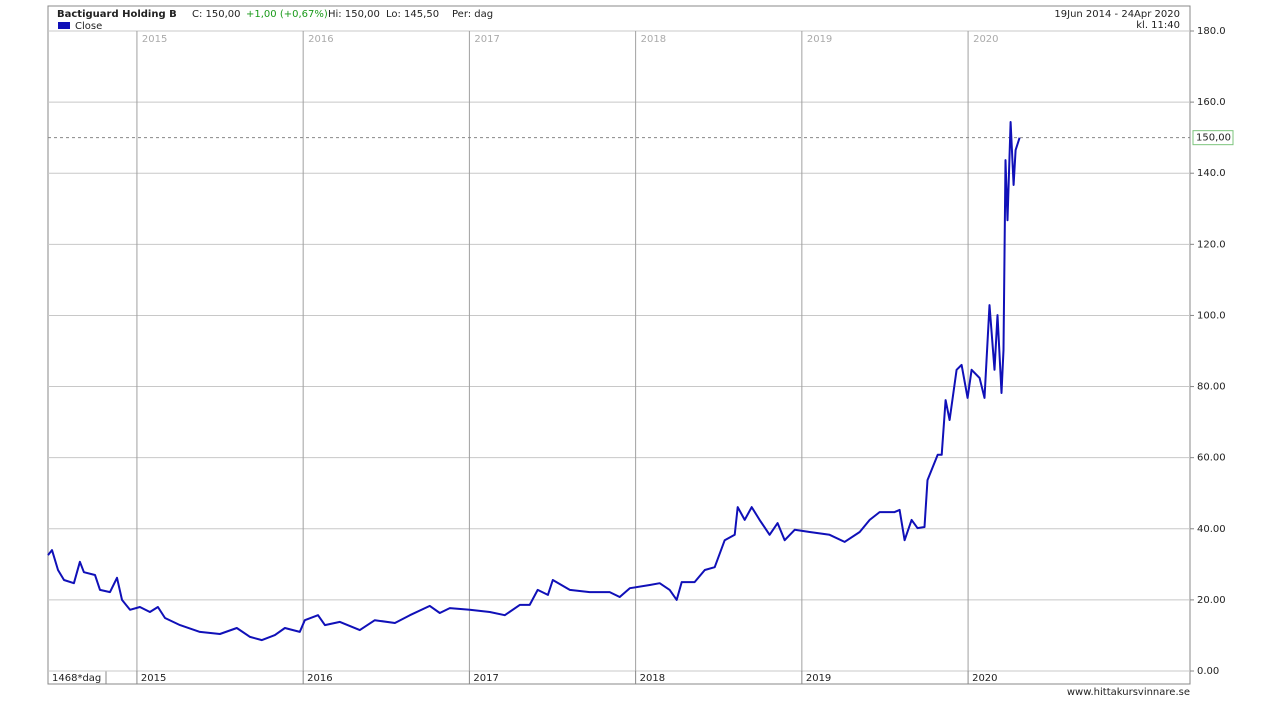  What do you see at coordinates (818, 678) in the screenshot?
I see `x-tick-label: 2019` at bounding box center [818, 678].